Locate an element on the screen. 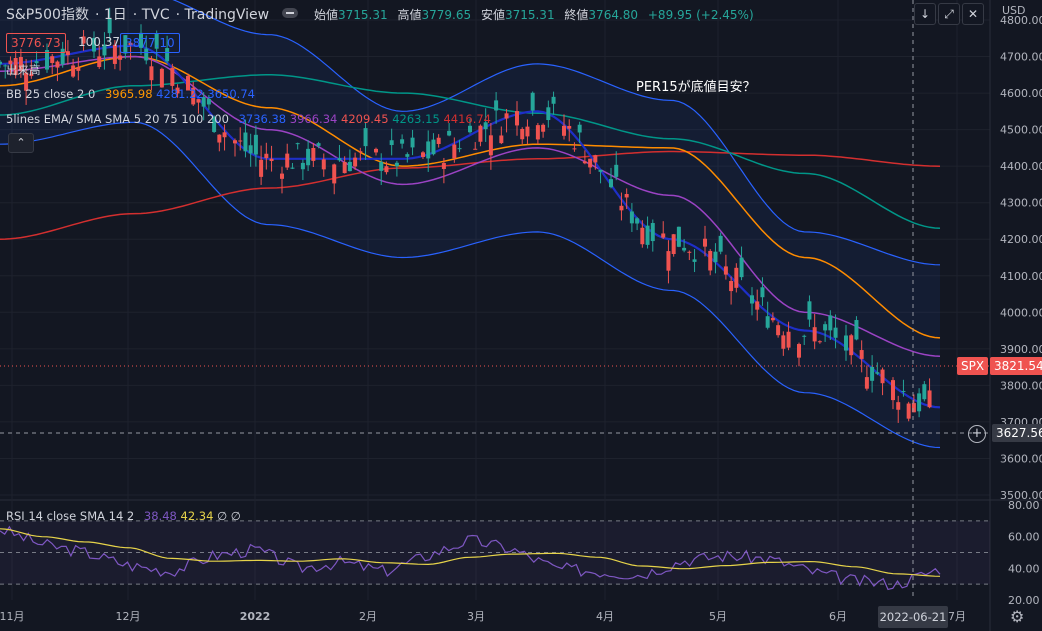 The height and width of the screenshot is (631, 1042). crosshair-date: 2022-06-21 is located at coordinates (913, 617).